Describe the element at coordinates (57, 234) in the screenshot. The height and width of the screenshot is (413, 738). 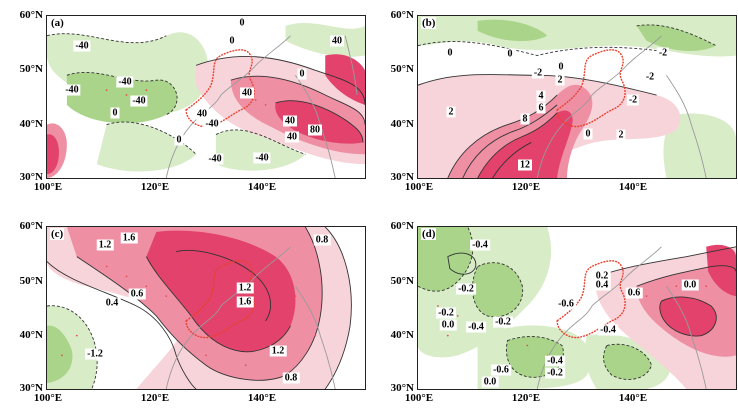
I see `panel-label: (c)` at that location.